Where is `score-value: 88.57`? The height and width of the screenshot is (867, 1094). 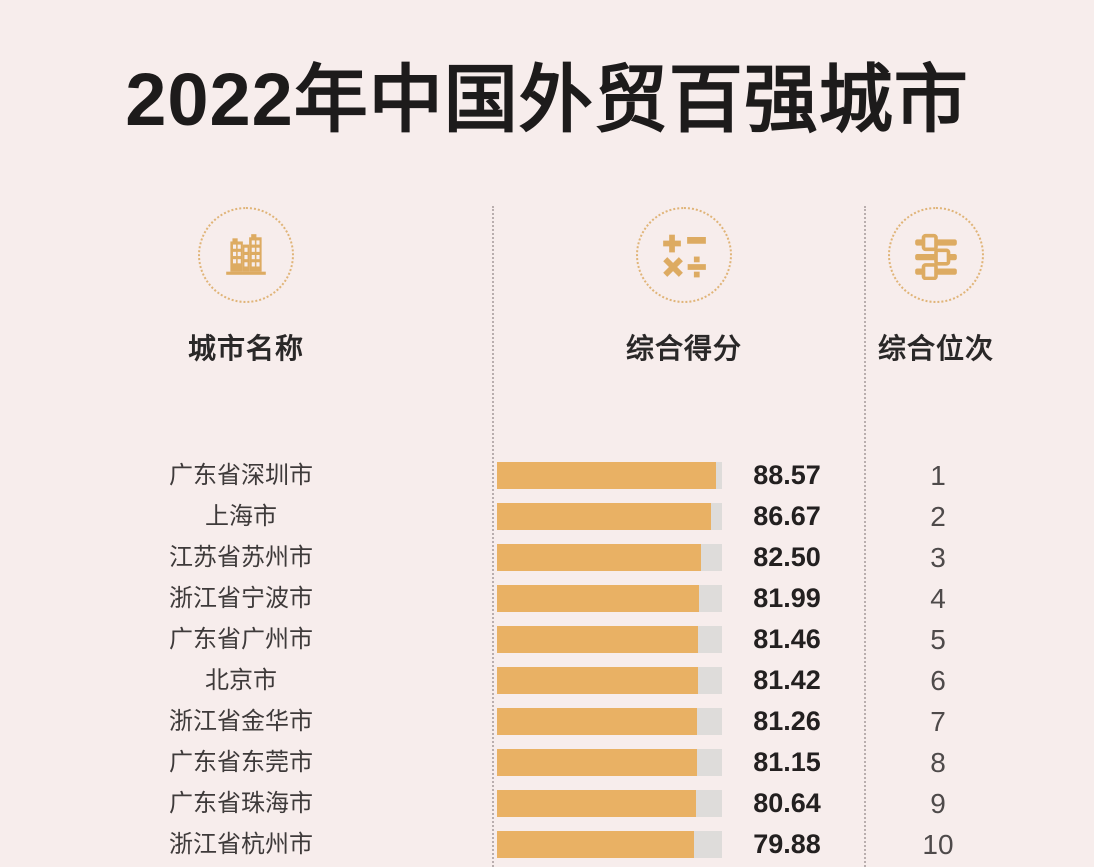 score-value: 88.57 is located at coordinates (787, 475).